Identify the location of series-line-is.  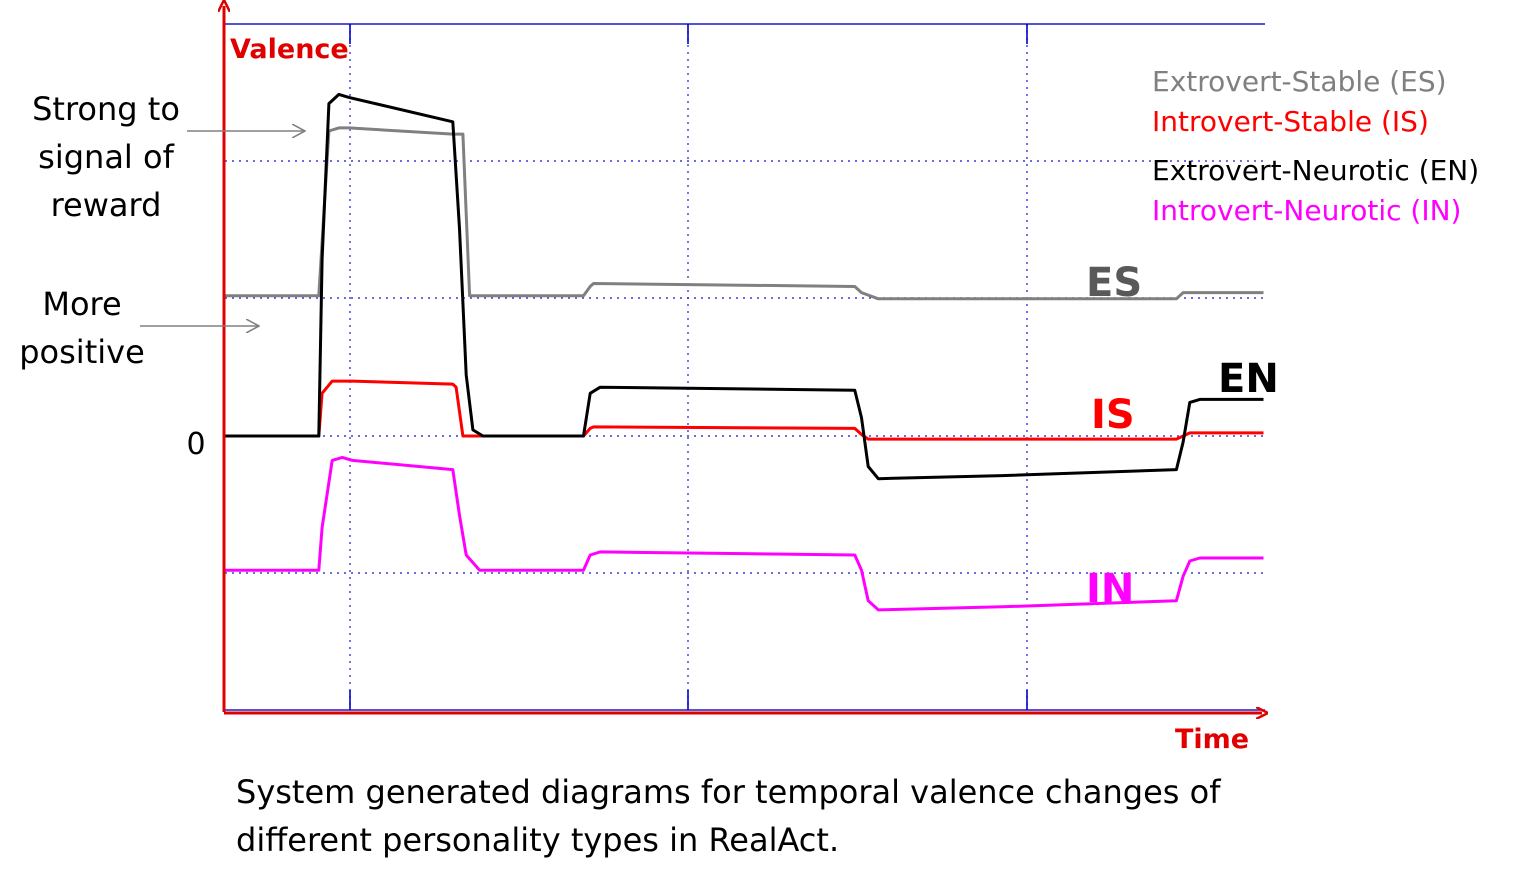
(744, 410).